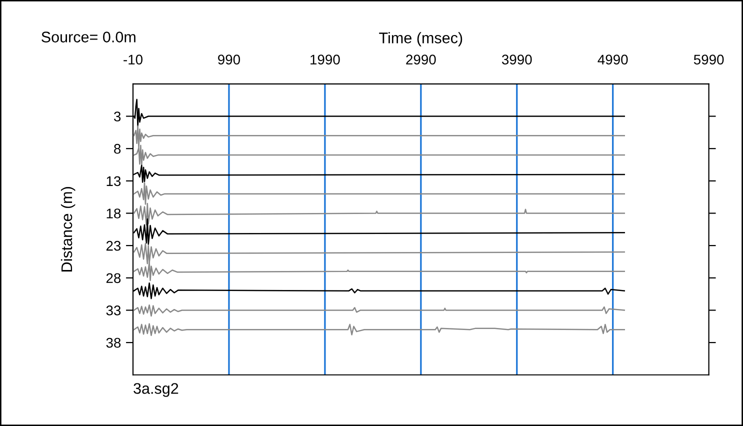 This screenshot has height=426, width=743. Describe the element at coordinates (89, 37) in the screenshot. I see `source-note: Source= 0.0m` at that location.